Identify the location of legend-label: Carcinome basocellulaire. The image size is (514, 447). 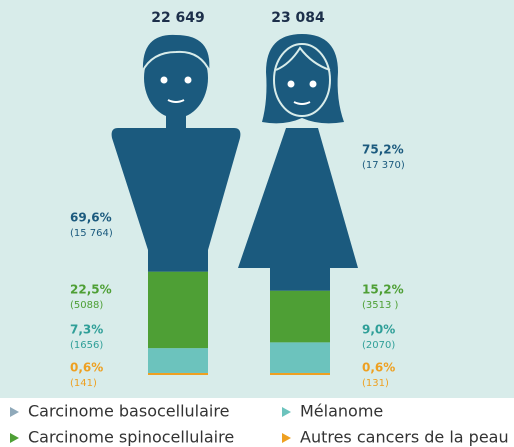
(128, 411).